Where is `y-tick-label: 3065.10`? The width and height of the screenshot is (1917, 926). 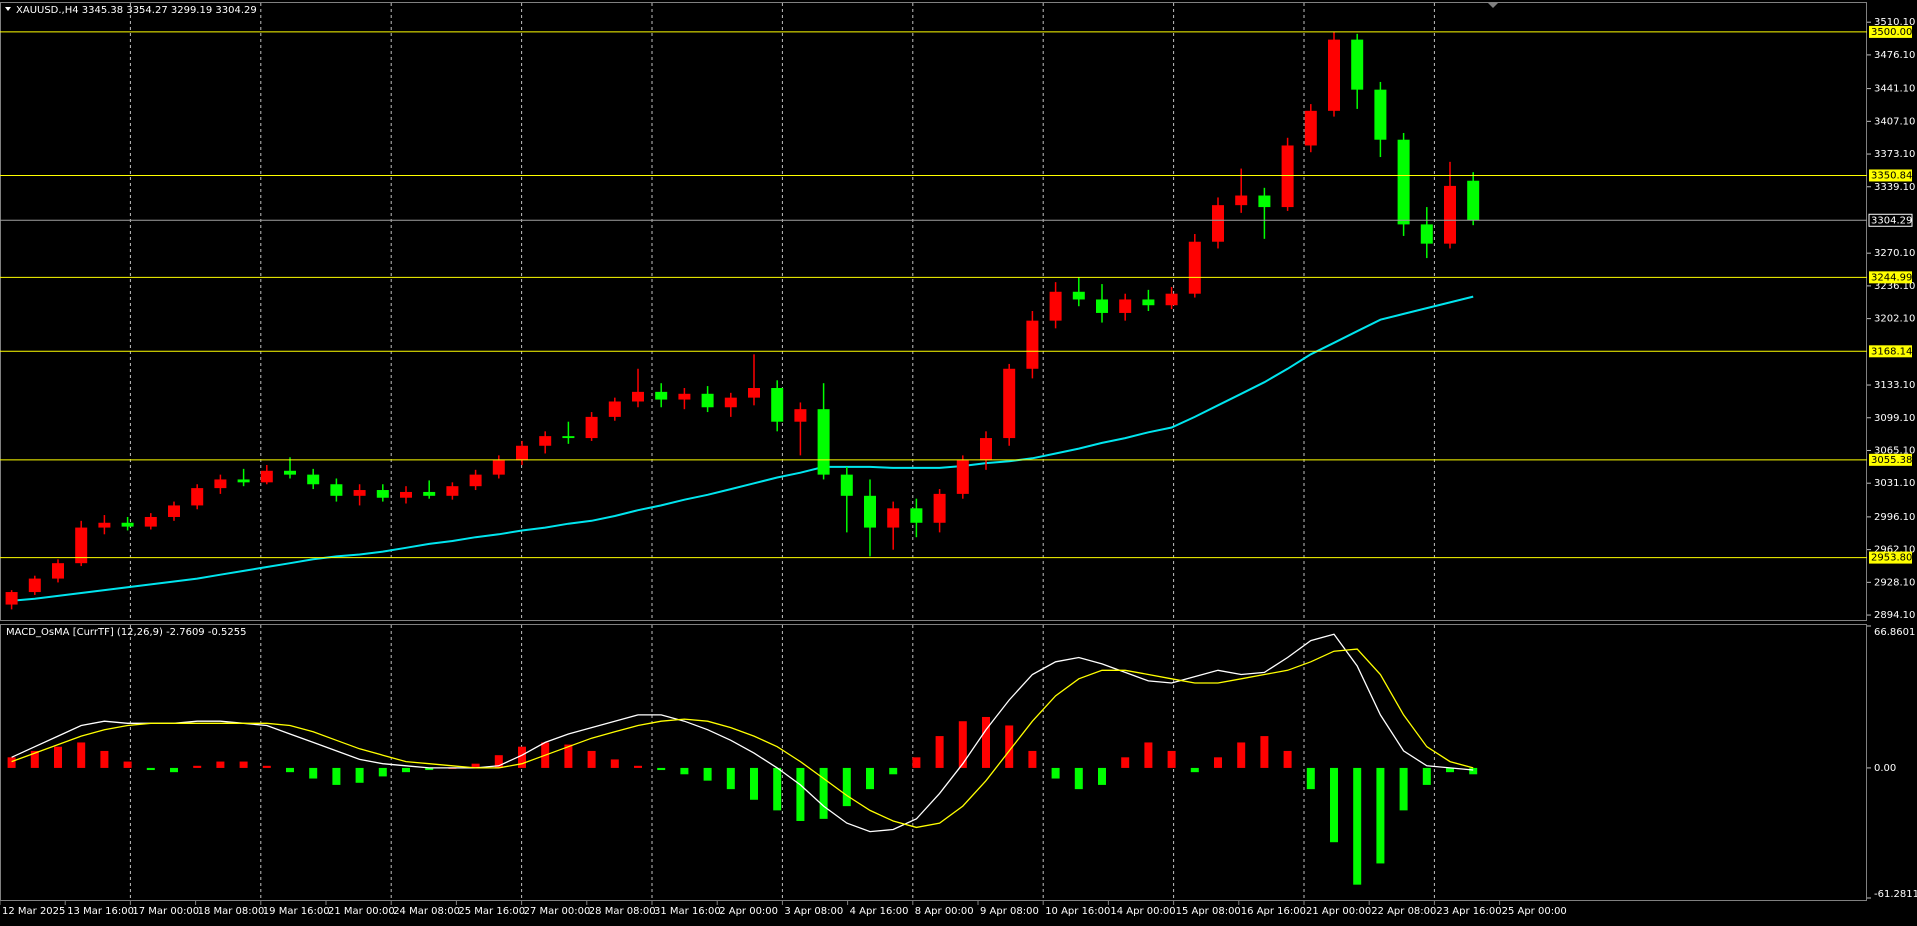
y-tick-label: 3065.10 is located at coordinates (1894, 450).